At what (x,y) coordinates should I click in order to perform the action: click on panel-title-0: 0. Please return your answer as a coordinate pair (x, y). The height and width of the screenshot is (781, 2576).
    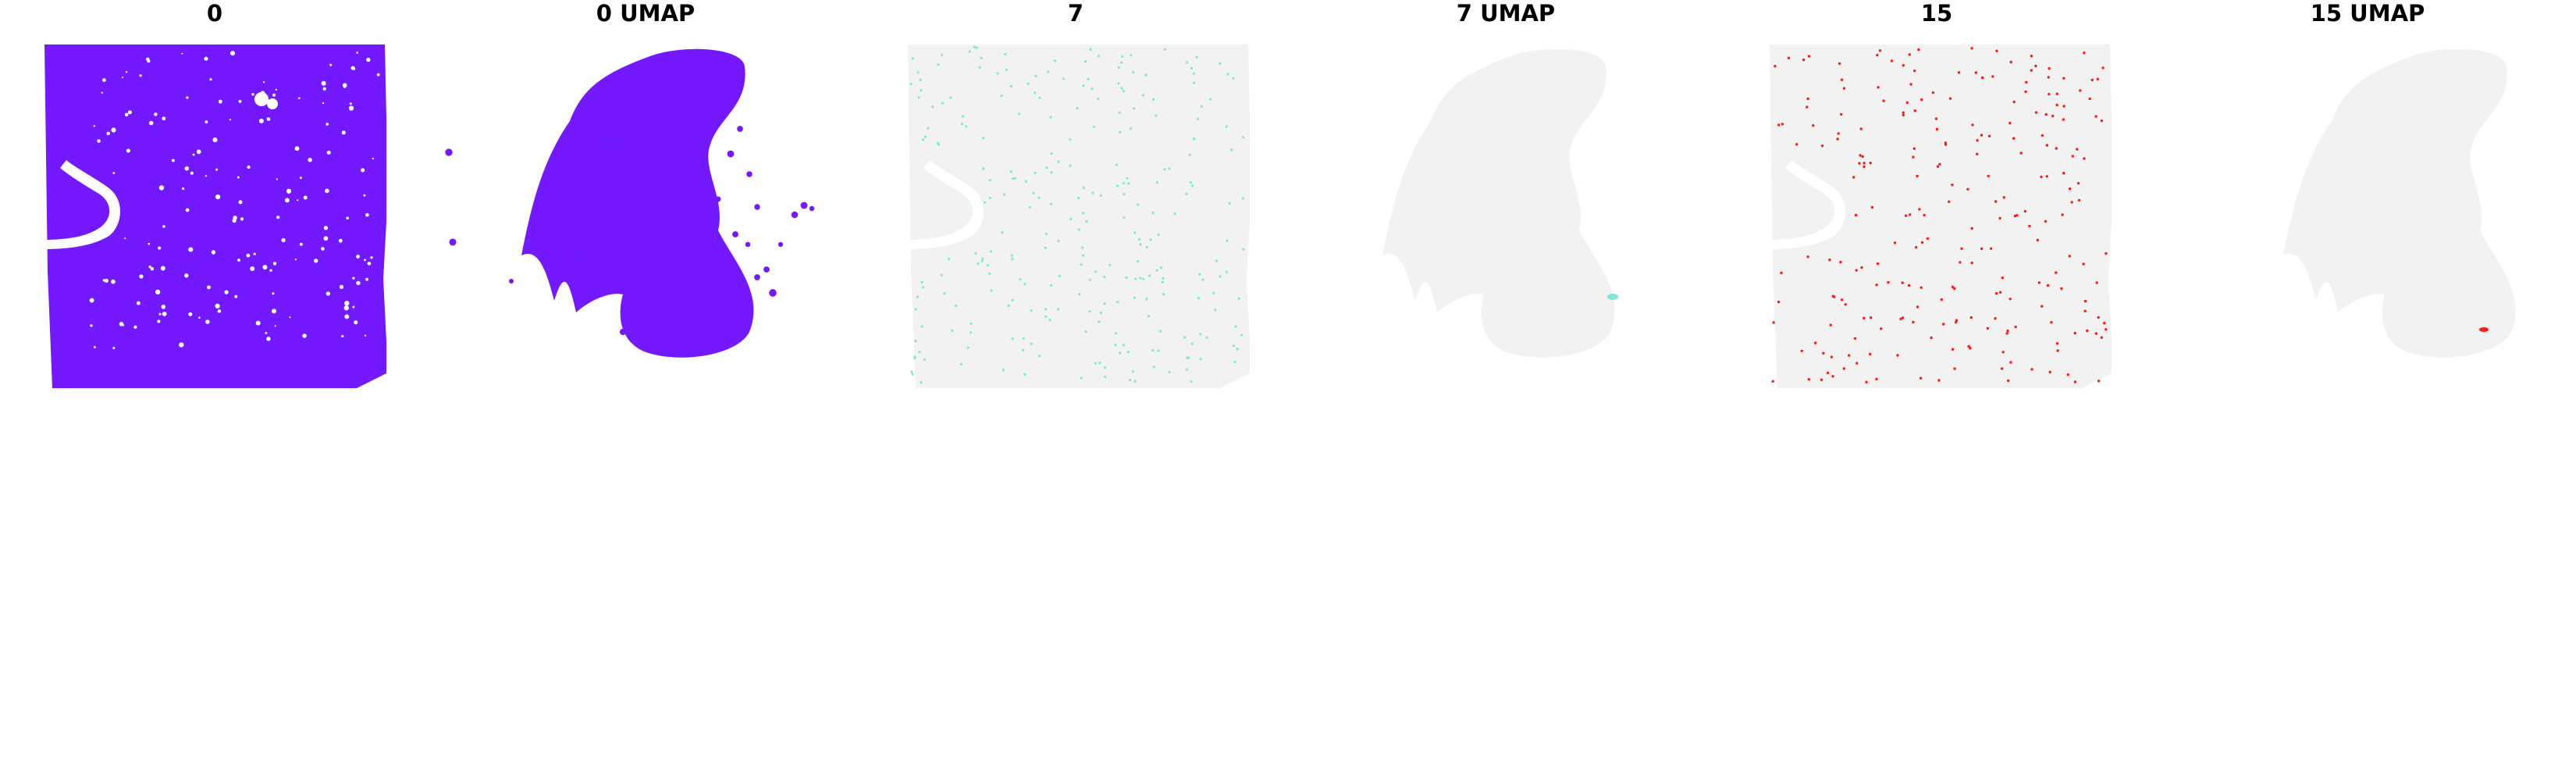
    Looking at the image, I should click on (215, 14).